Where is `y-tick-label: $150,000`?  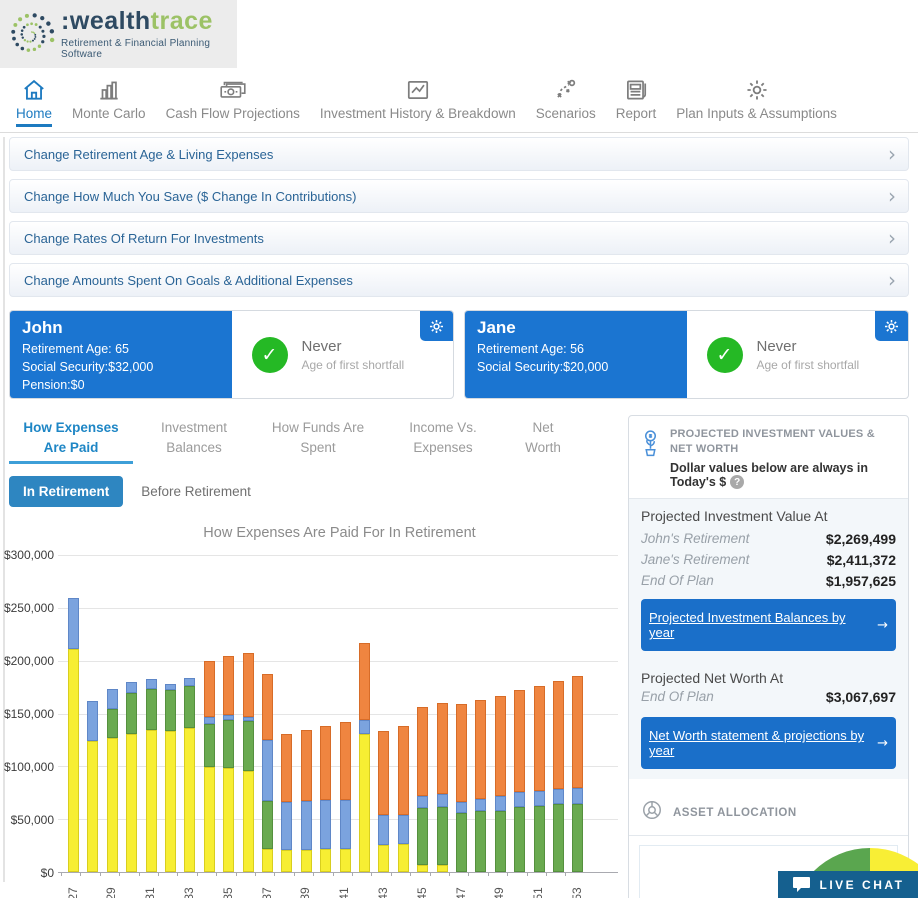
y-tick-label: $150,000 is located at coordinates (28, 714).